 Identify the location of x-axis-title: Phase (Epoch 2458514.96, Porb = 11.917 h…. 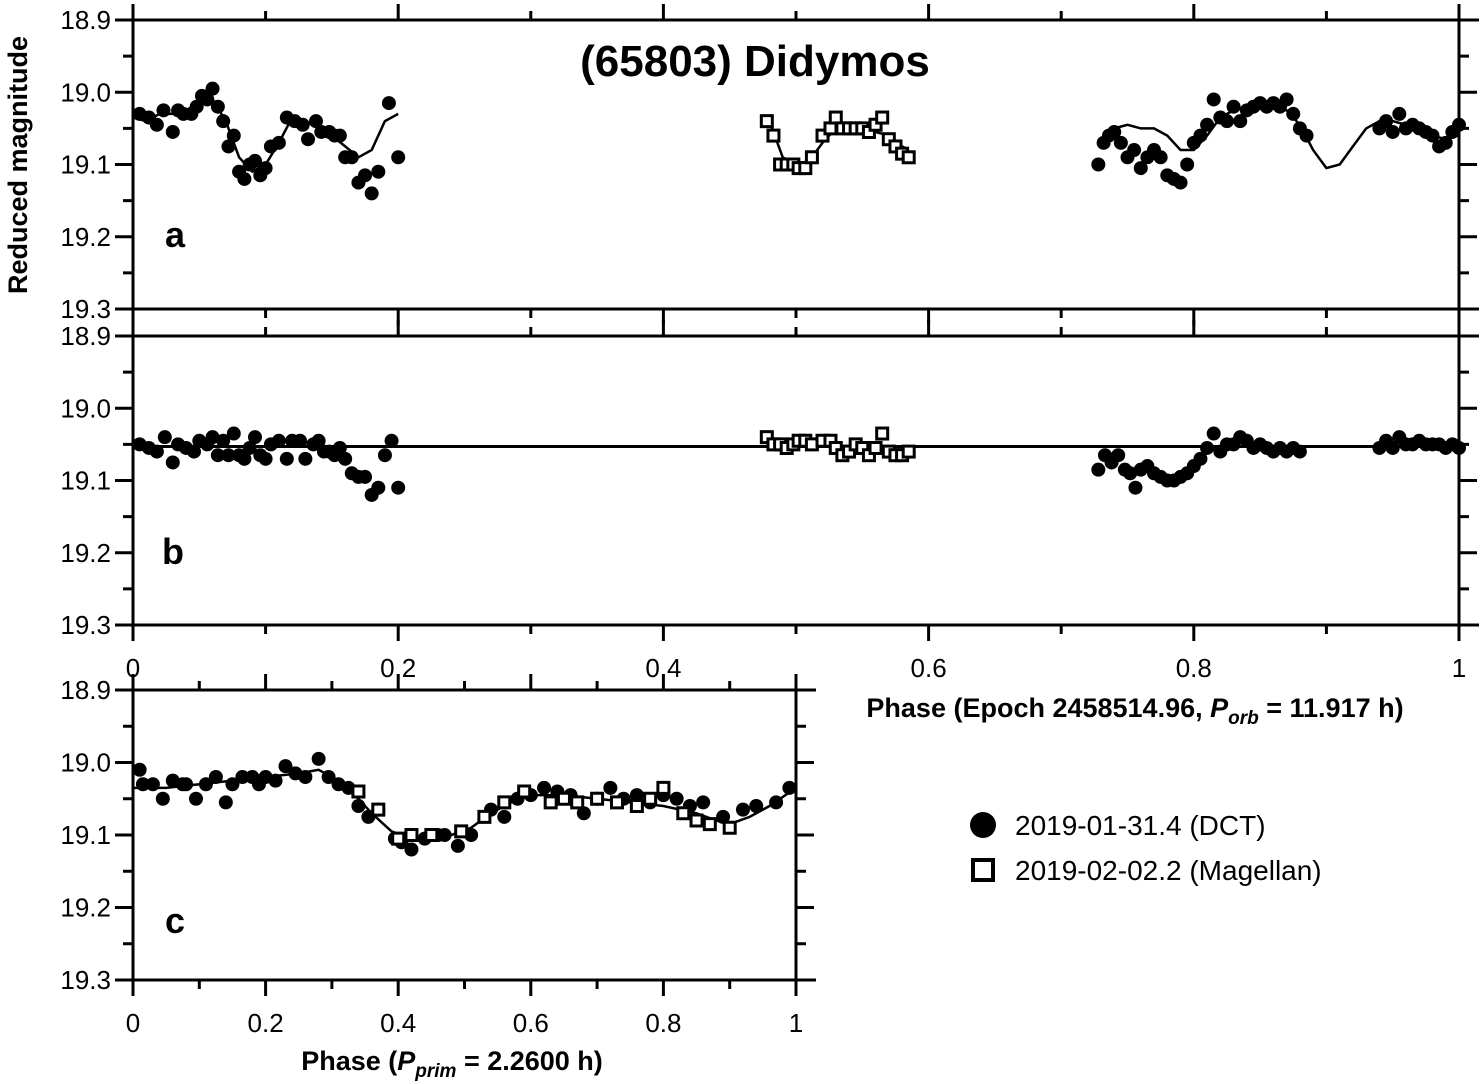
(1134, 711).